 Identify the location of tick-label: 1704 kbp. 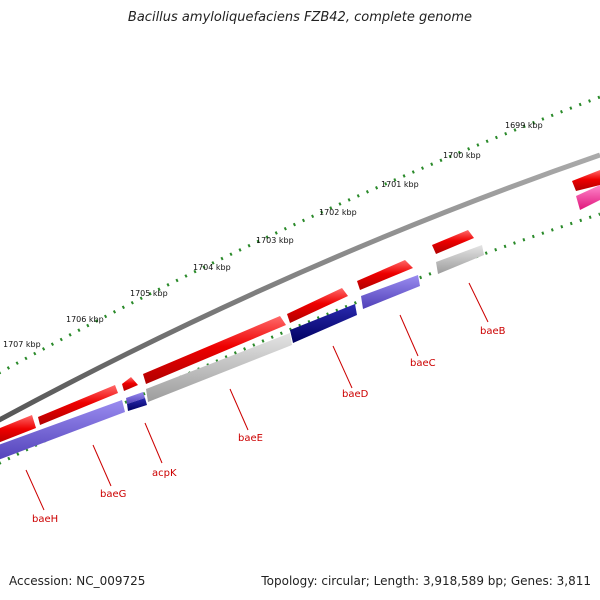
(212, 267).